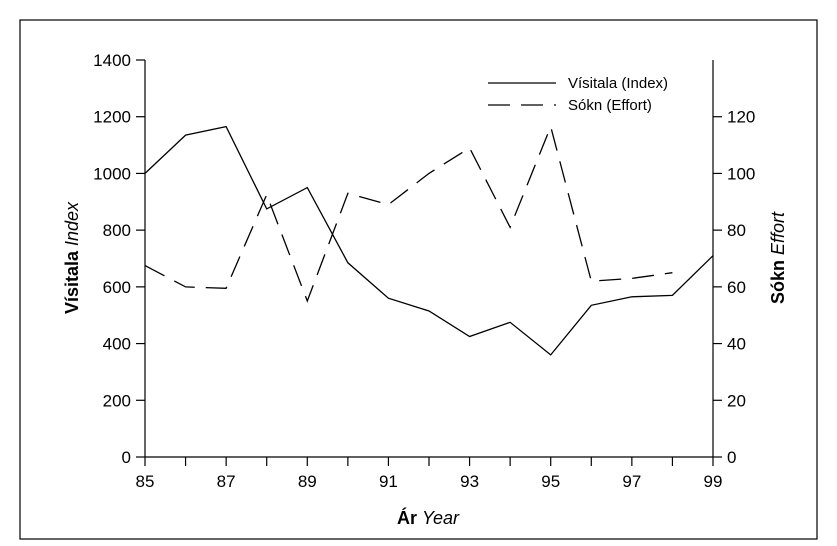 Image resolution: width=837 pixels, height=546 pixels. I want to click on legend-label: Sókn (Effort), so click(610, 105).